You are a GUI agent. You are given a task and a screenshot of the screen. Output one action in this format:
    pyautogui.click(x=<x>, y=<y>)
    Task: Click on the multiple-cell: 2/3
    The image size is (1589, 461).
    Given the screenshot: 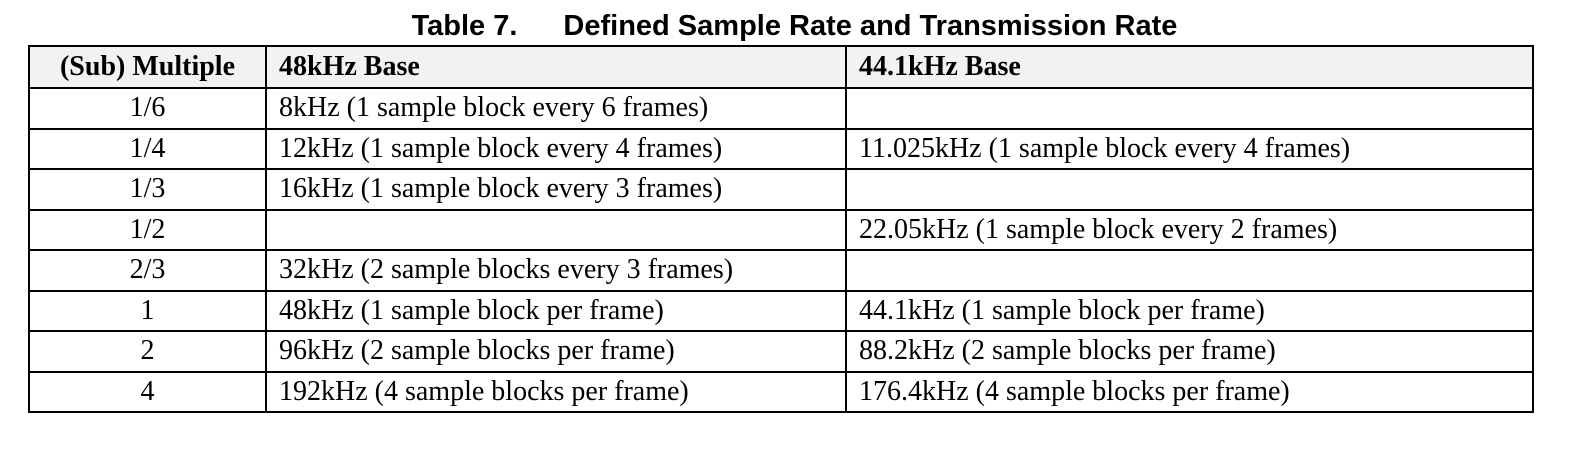 What is the action you would take?
    pyautogui.click(x=147, y=270)
    